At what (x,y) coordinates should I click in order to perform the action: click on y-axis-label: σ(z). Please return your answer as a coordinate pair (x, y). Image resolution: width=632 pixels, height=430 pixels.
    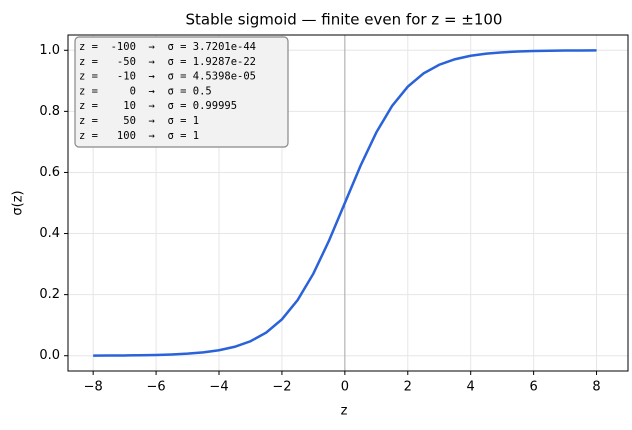
    Looking at the image, I should click on (18, 202).